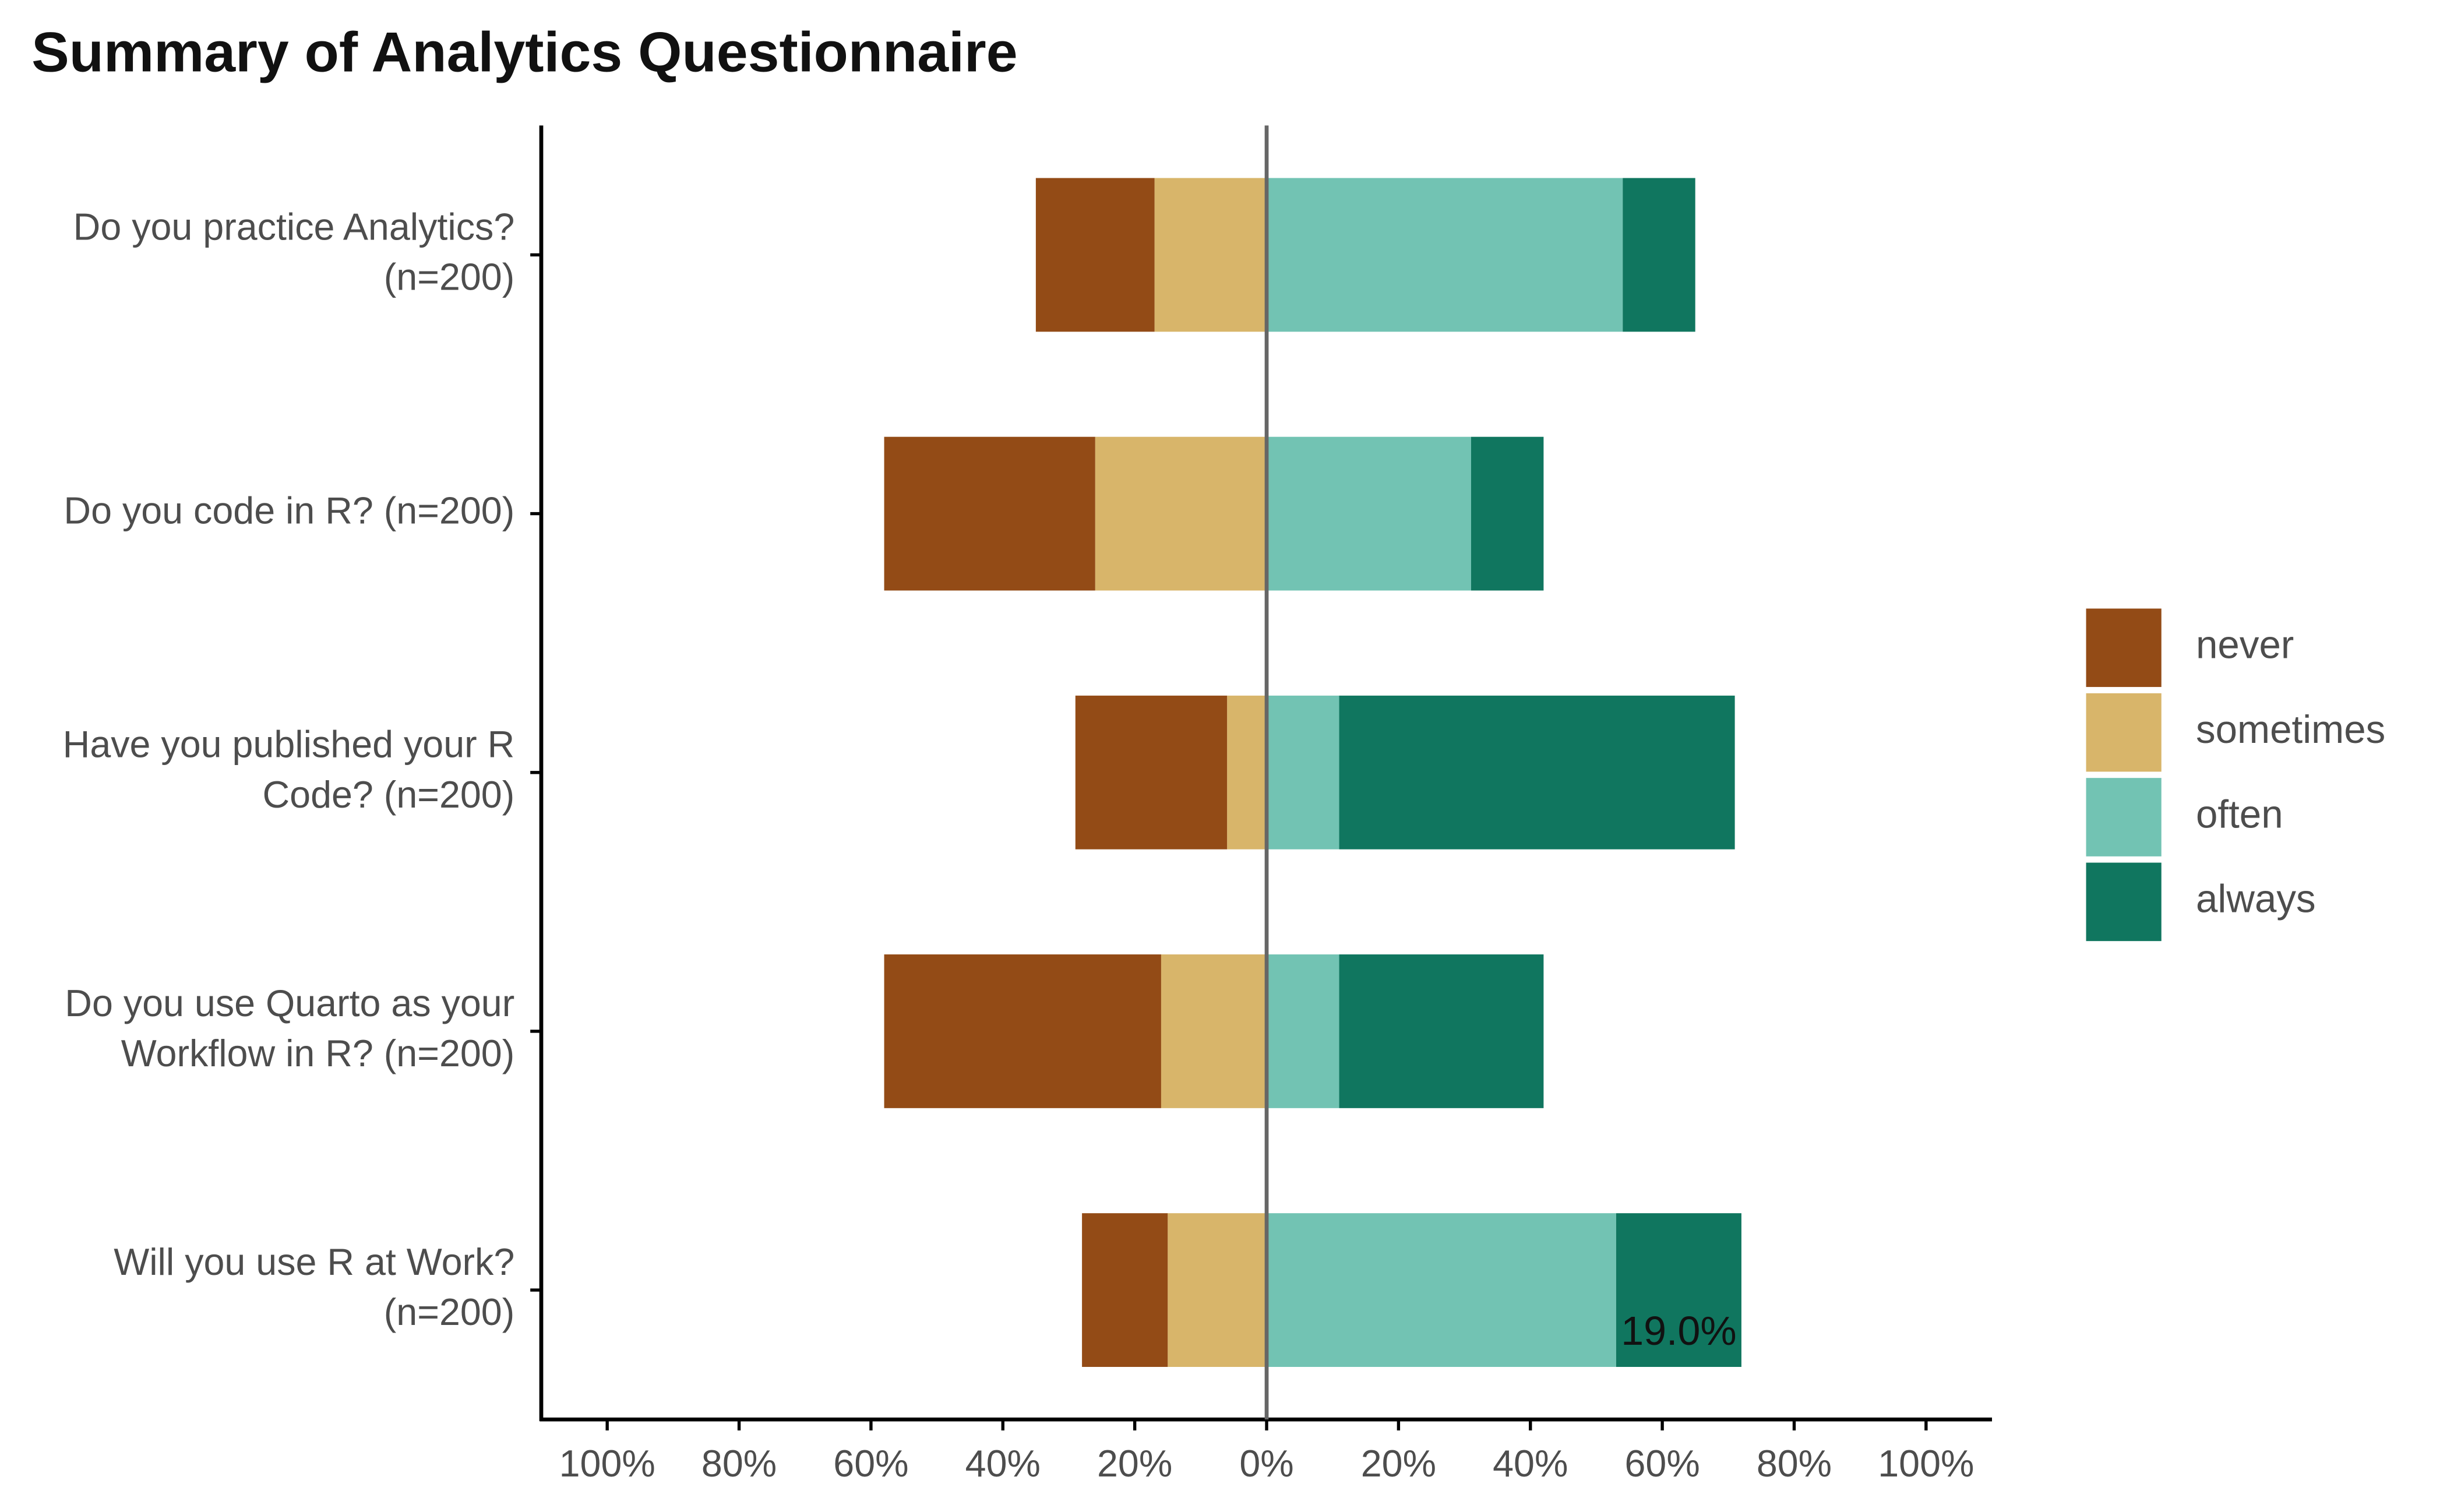  Describe the element at coordinates (314, 1262) in the screenshot. I see `y-tick-label: Will you use R at Work?` at that location.